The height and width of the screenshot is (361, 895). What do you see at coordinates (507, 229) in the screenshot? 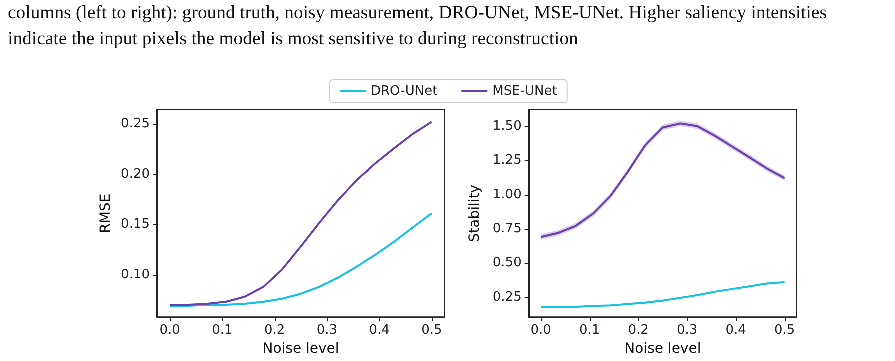
I see `y-tick-label: 0.75` at bounding box center [507, 229].